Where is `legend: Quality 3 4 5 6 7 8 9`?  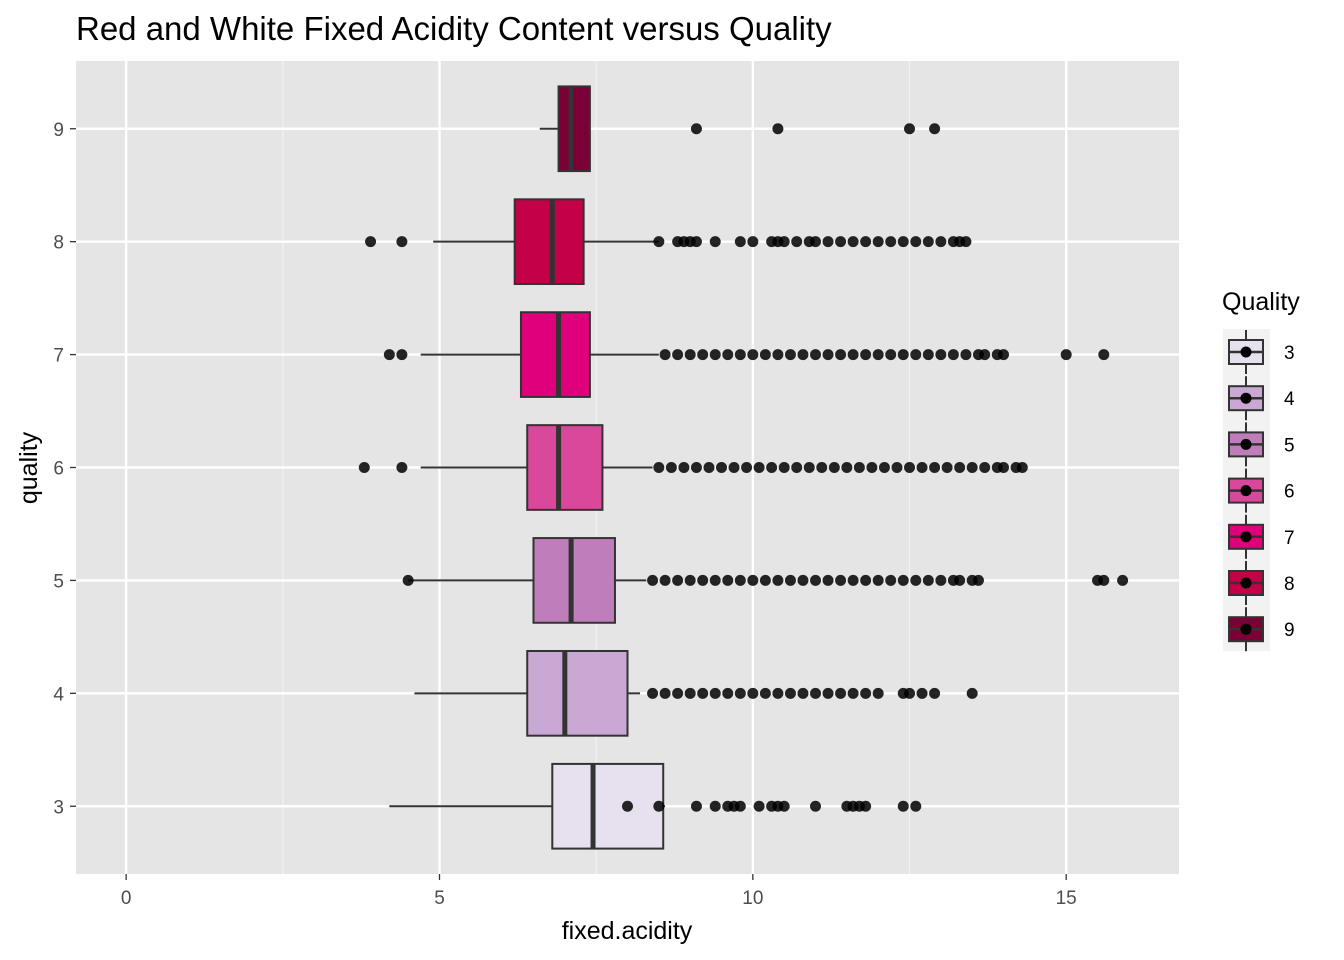
legend: Quality 3 4 5 6 7 8 9 is located at coordinates (1261, 470).